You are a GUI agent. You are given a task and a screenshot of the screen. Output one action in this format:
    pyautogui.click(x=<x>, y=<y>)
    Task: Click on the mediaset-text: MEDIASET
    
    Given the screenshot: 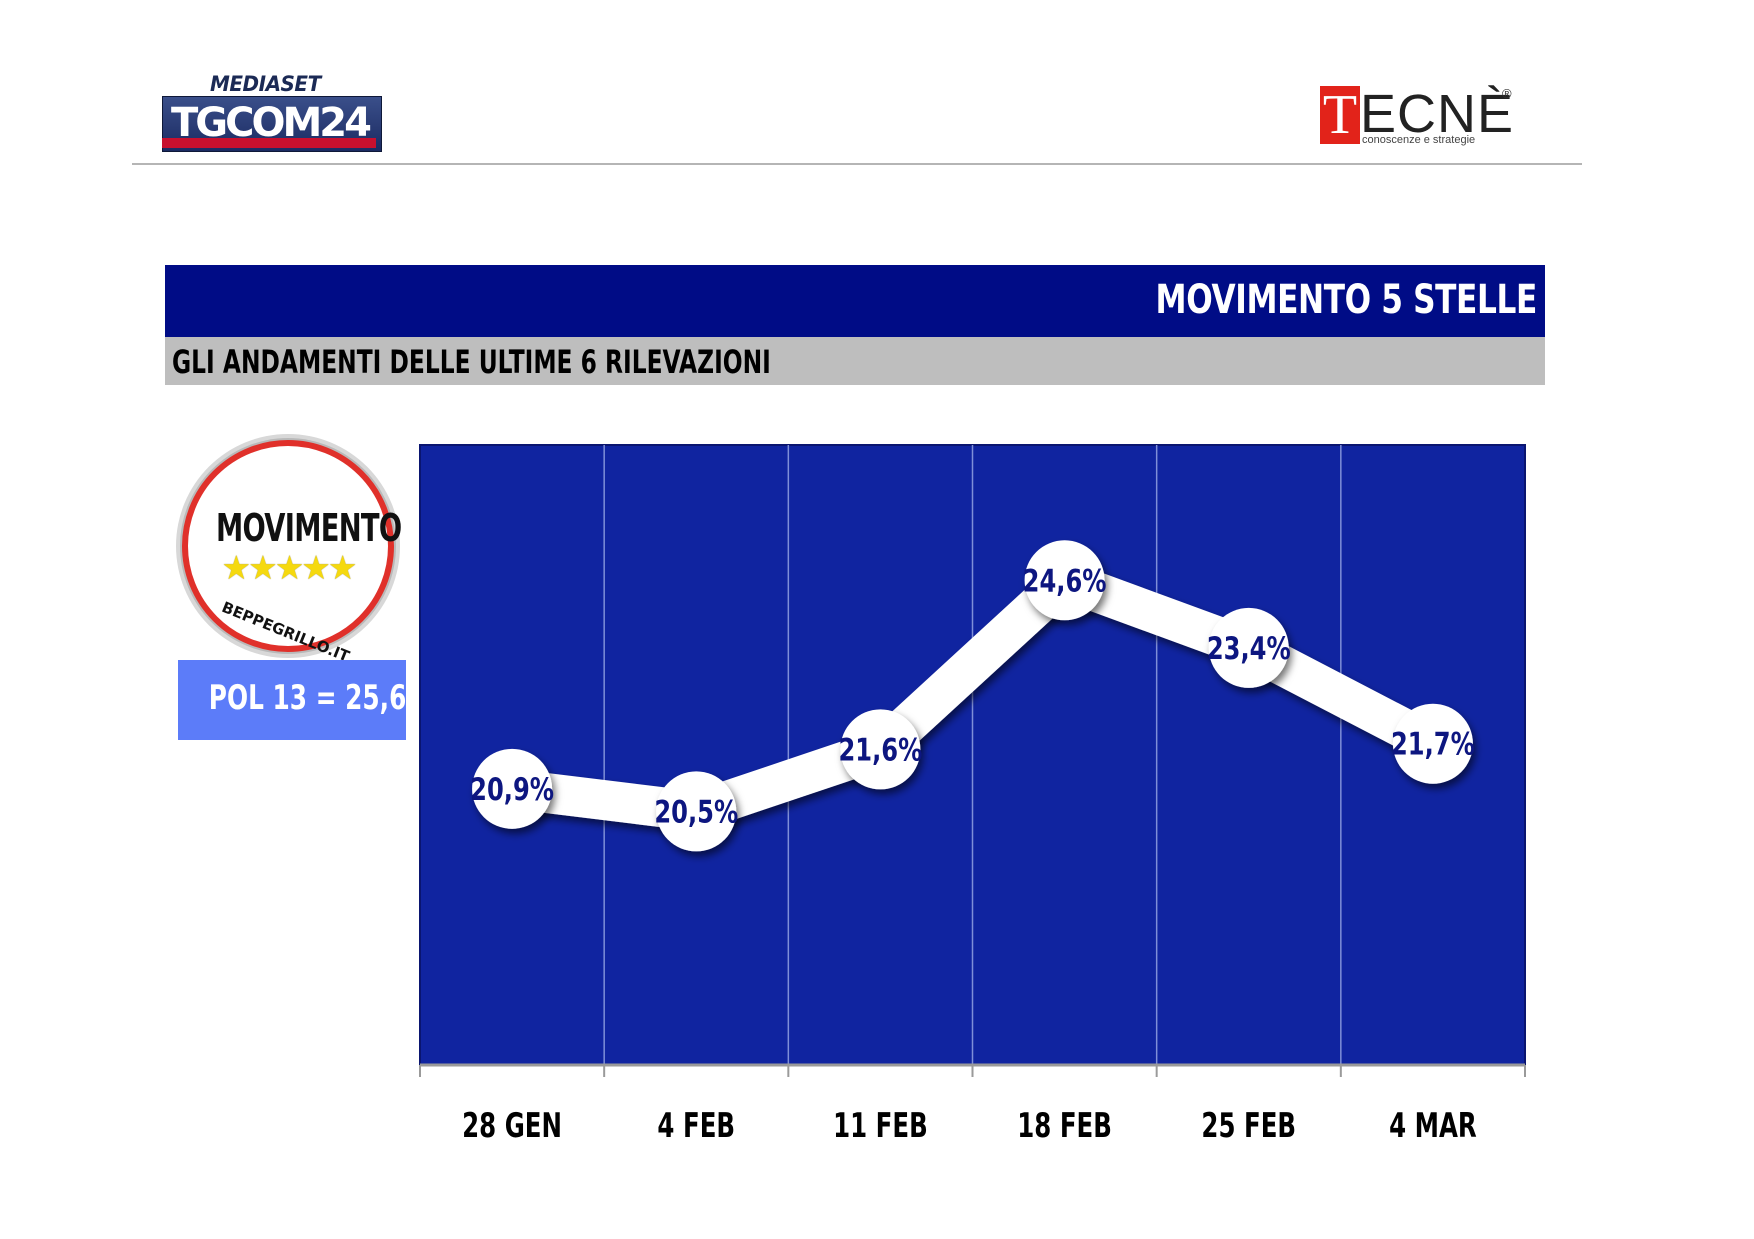 What is the action you would take?
    pyautogui.click(x=265, y=84)
    